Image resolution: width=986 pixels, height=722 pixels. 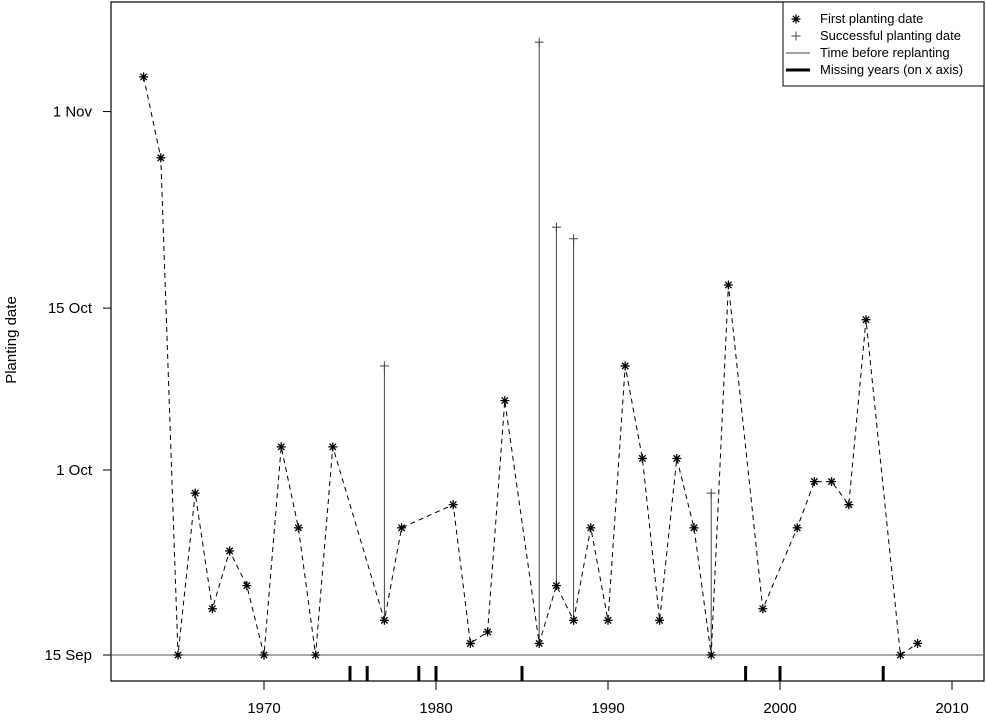 I want to click on first-planting-point-1995, so click(x=694, y=528).